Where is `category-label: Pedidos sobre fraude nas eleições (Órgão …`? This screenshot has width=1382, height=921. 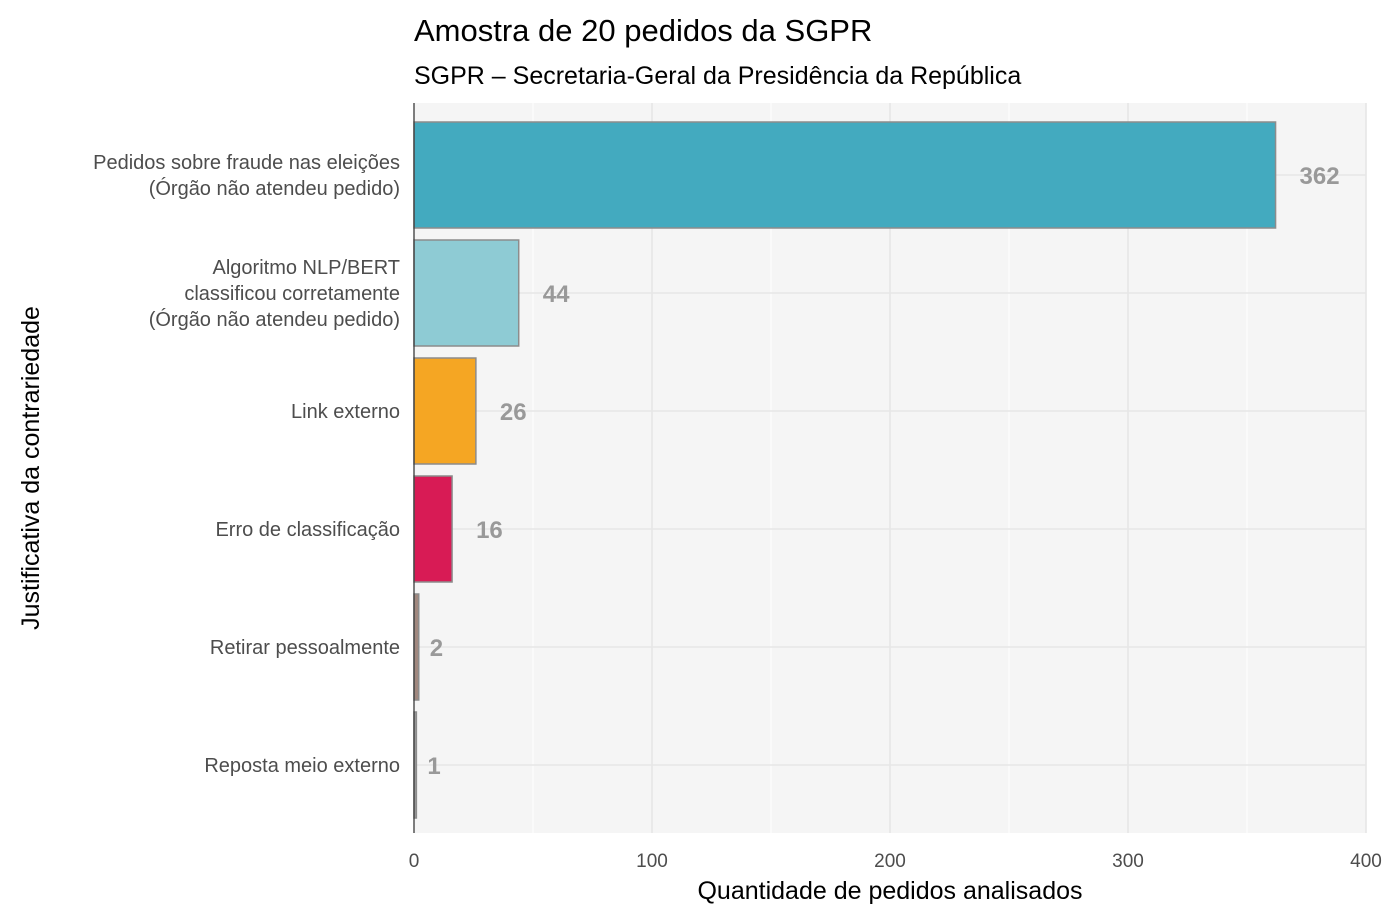 category-label: Pedidos sobre fraude nas eleições (Órgão … is located at coordinates (246, 176).